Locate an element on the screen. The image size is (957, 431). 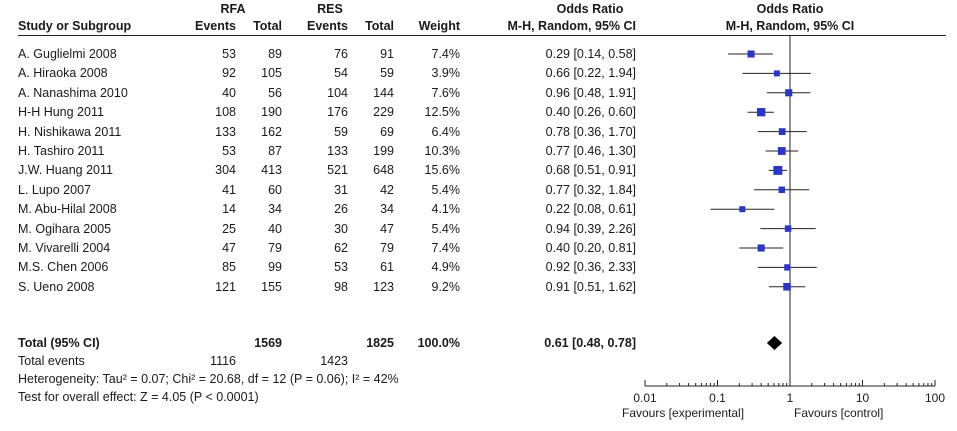
total2-cell: 34 is located at coordinates (387, 209).